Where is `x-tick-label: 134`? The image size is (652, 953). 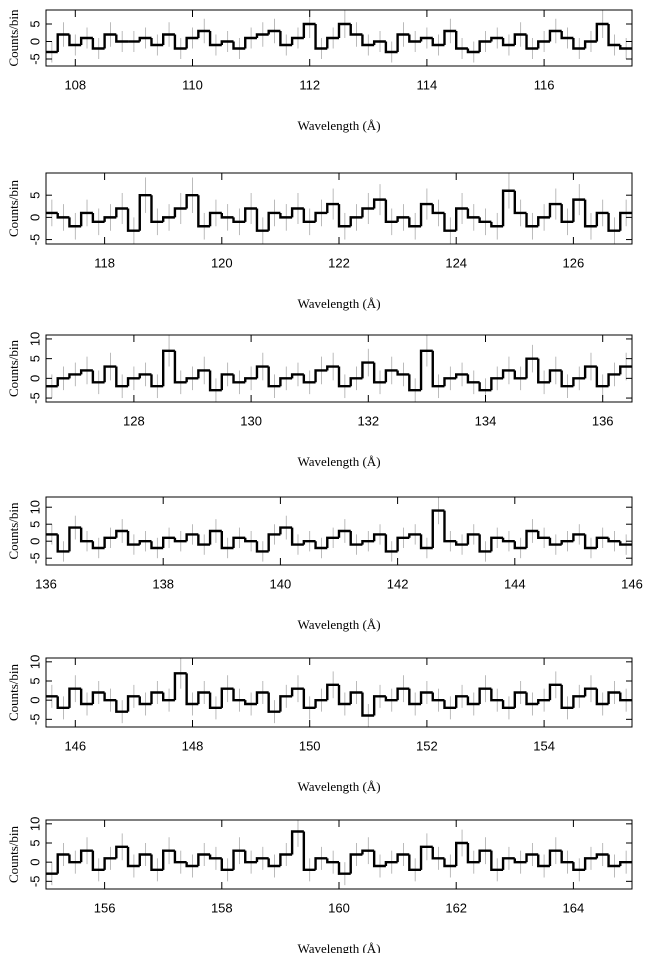 x-tick-label: 134 is located at coordinates (486, 420).